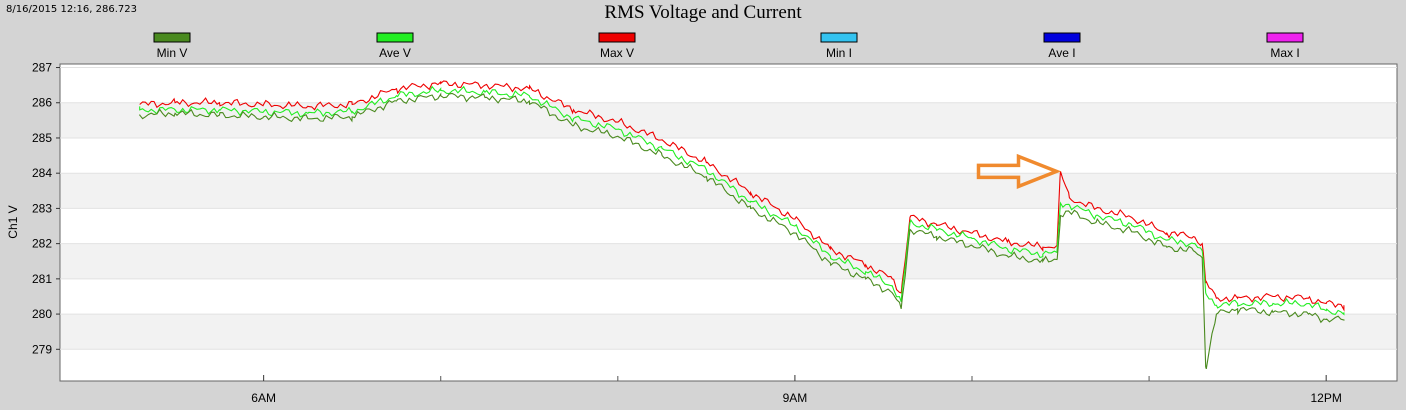 The image size is (1406, 410). I want to click on y-tick-label: 282, so click(42, 244).